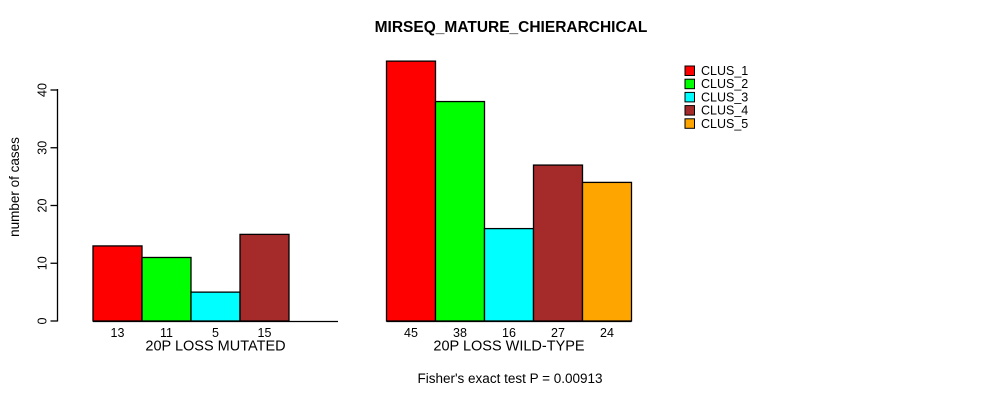 The width and height of the screenshot is (990, 400). I want to click on group-label: 20P LOSS MUTATED, so click(215, 347).